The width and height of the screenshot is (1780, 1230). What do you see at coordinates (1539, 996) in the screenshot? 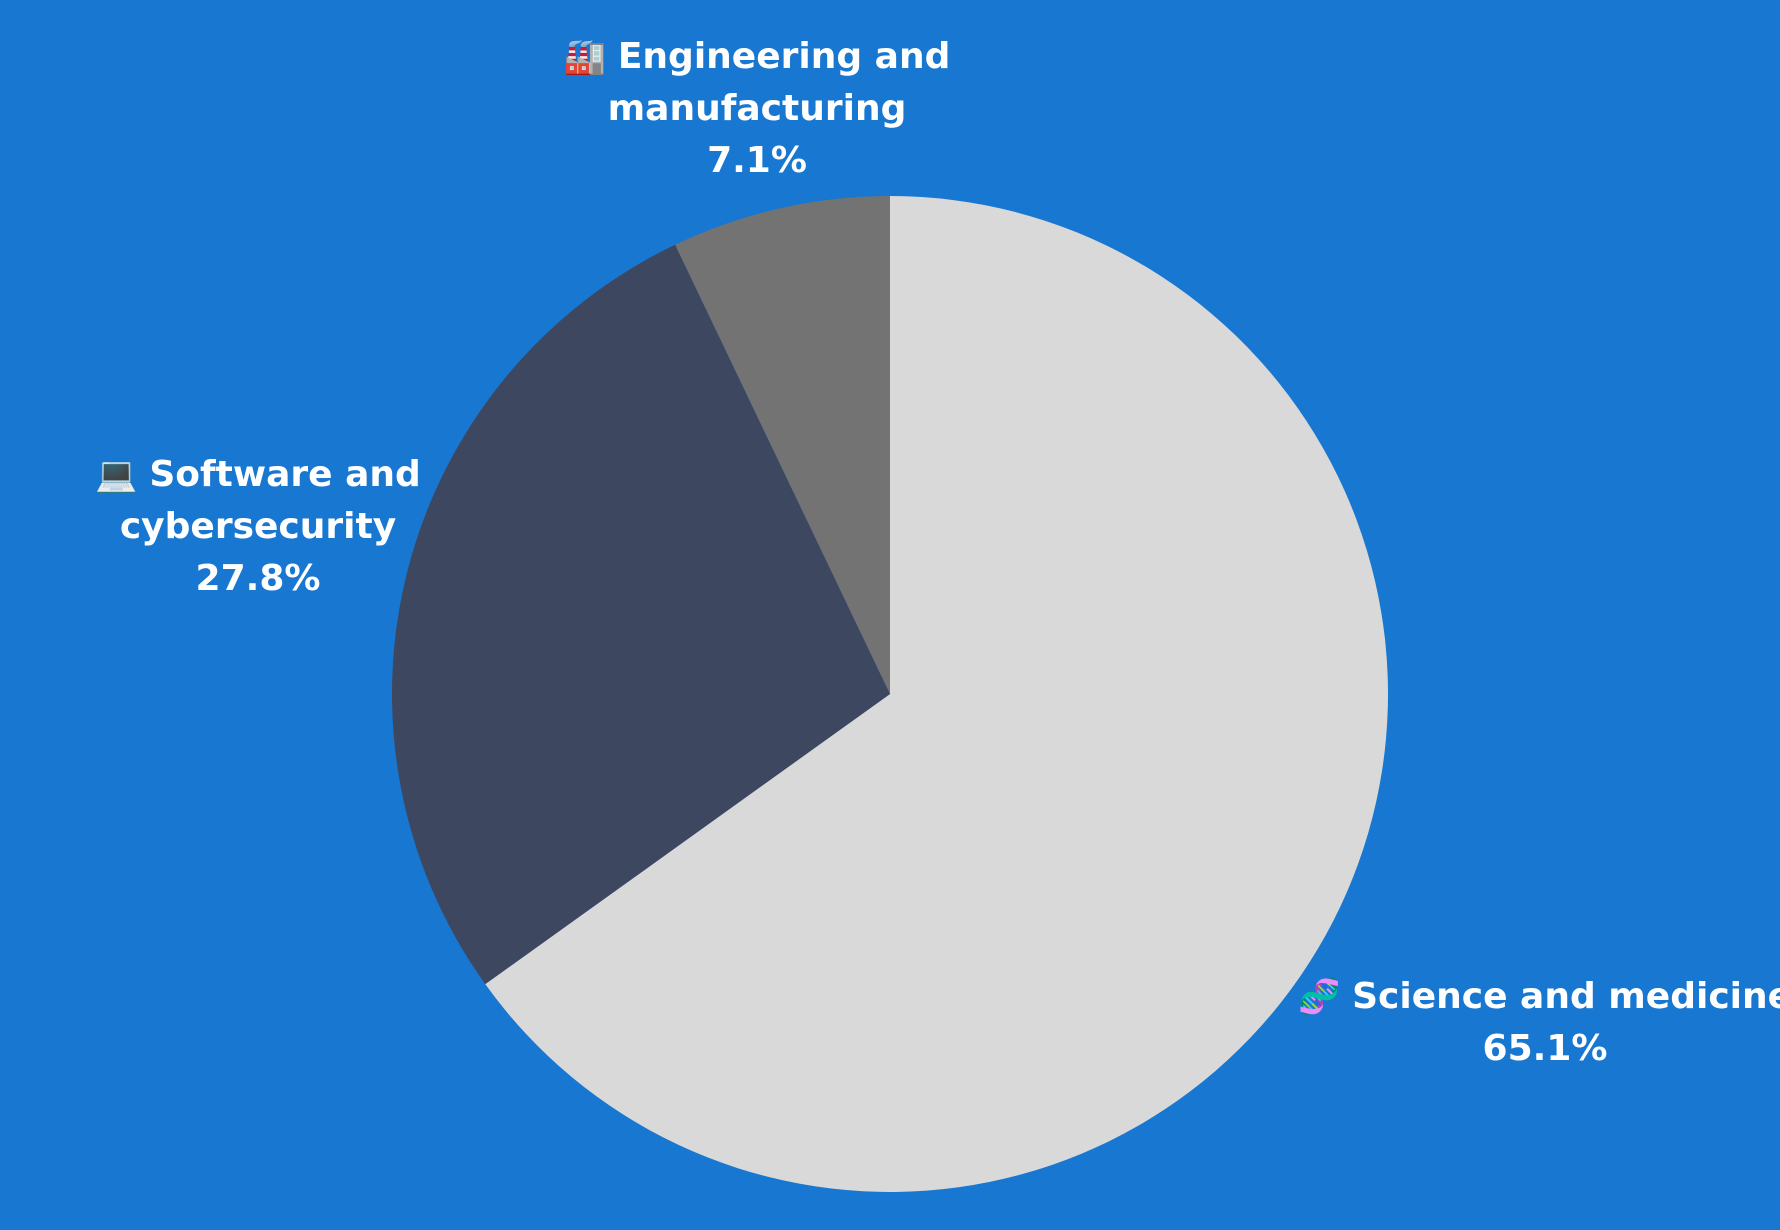
I see `slice-name-label: 🧬 Science and medicine` at bounding box center [1539, 996].